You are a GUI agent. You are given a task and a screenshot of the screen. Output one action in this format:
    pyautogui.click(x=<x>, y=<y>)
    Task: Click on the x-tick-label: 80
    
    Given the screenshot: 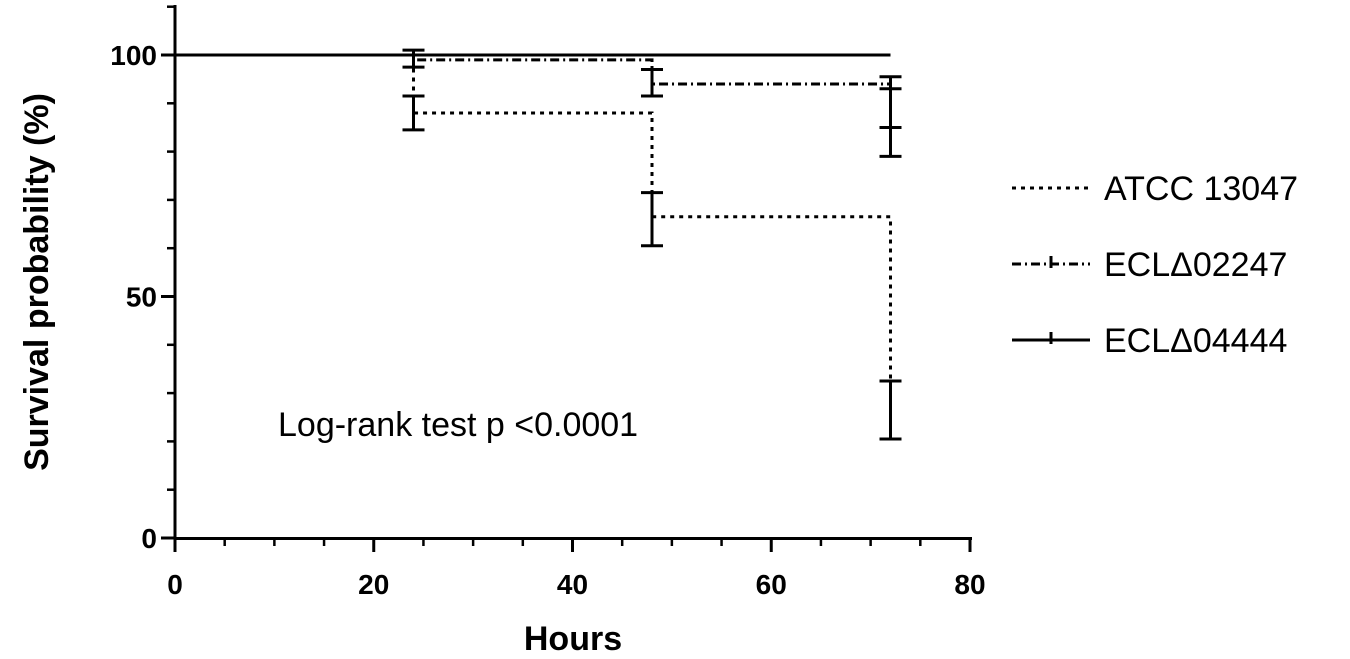 What is the action you would take?
    pyautogui.click(x=969, y=584)
    